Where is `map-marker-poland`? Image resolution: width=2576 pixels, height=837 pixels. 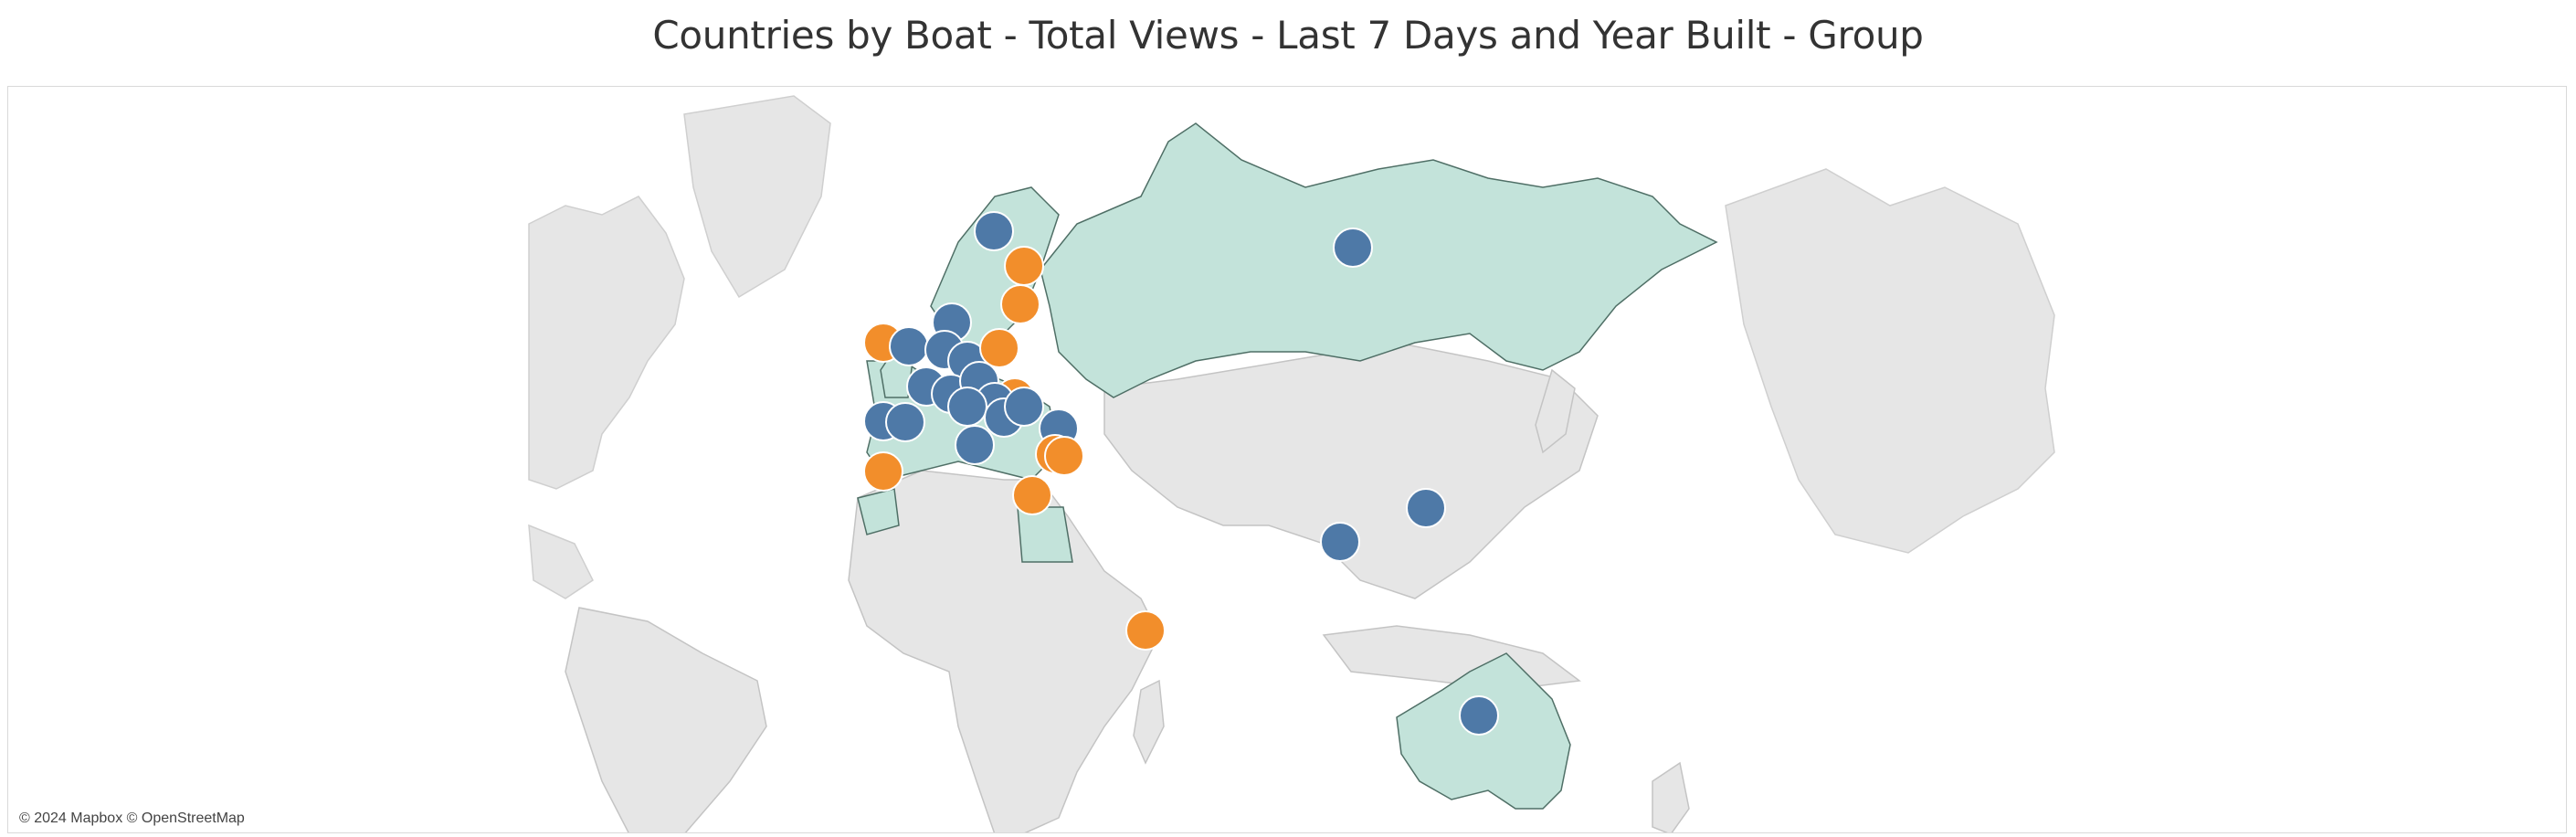
map-marker-poland is located at coordinates (999, 348).